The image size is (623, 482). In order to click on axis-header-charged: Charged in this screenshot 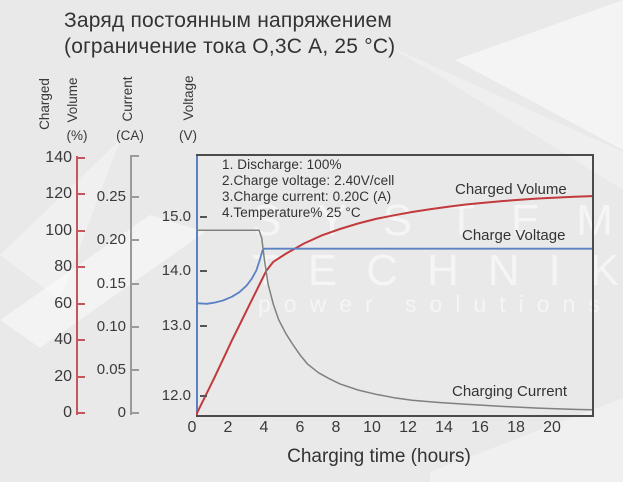, I will do `click(44, 104)`.